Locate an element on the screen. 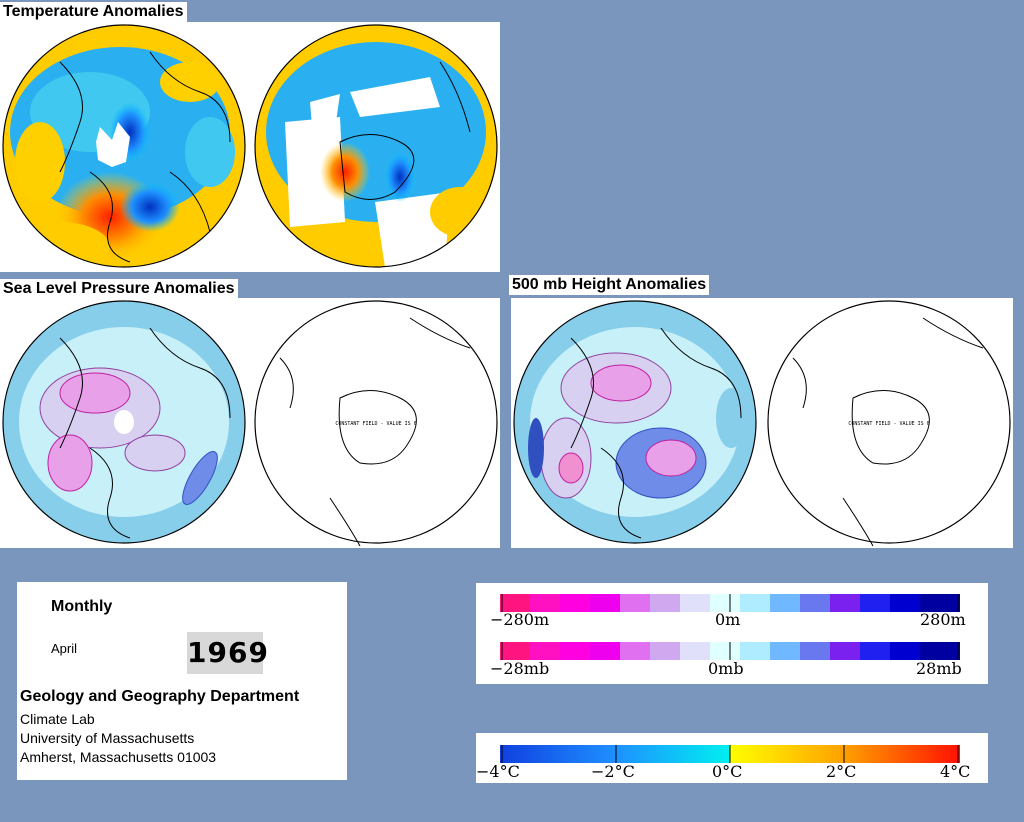 The image size is (1024, 822). anomaly-legend: −280m 0m 280m −28mb 0mb 28mb is located at coordinates (732, 633).